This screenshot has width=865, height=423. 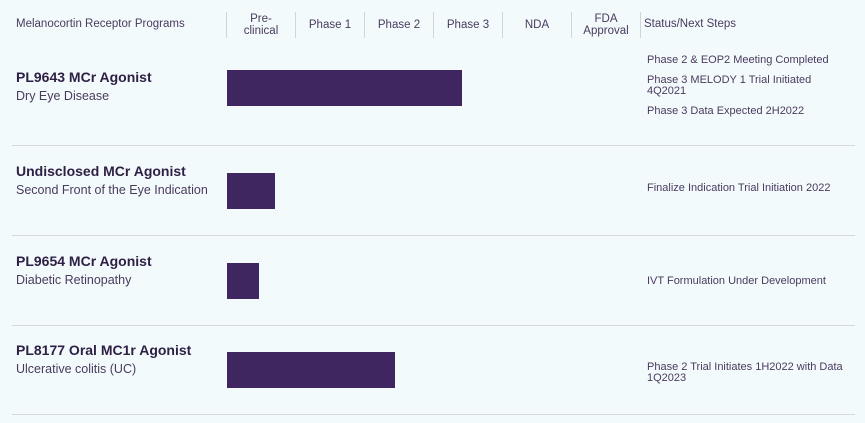 What do you see at coordinates (63, 96) in the screenshot?
I see `program-indication: Dry Eye Disease` at bounding box center [63, 96].